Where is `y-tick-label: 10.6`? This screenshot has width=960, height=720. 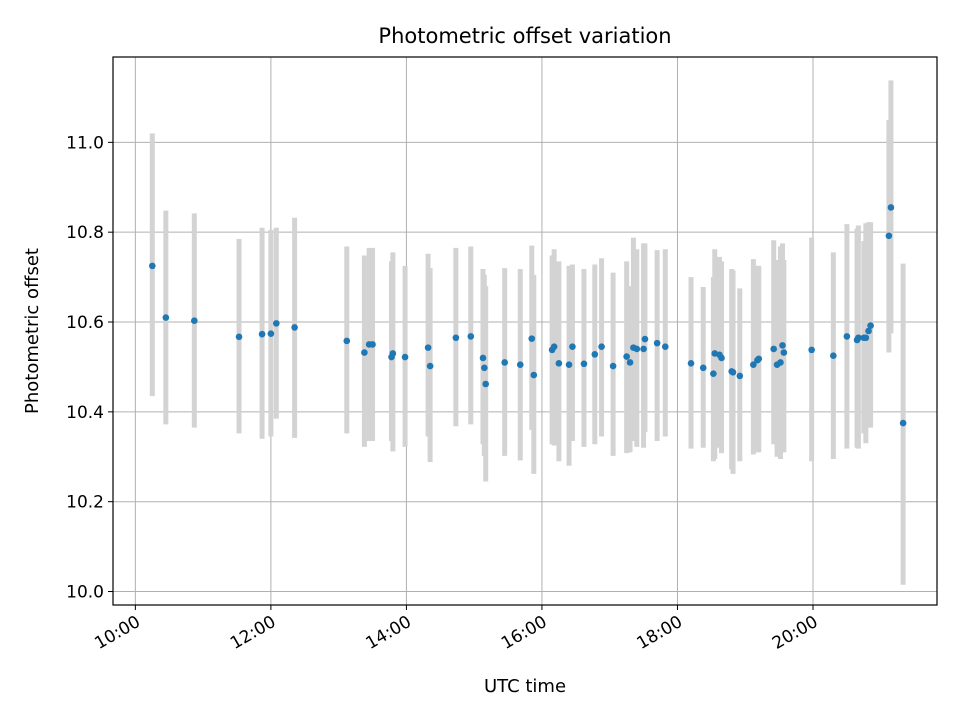
y-tick-label: 10.6 is located at coordinates (85, 323).